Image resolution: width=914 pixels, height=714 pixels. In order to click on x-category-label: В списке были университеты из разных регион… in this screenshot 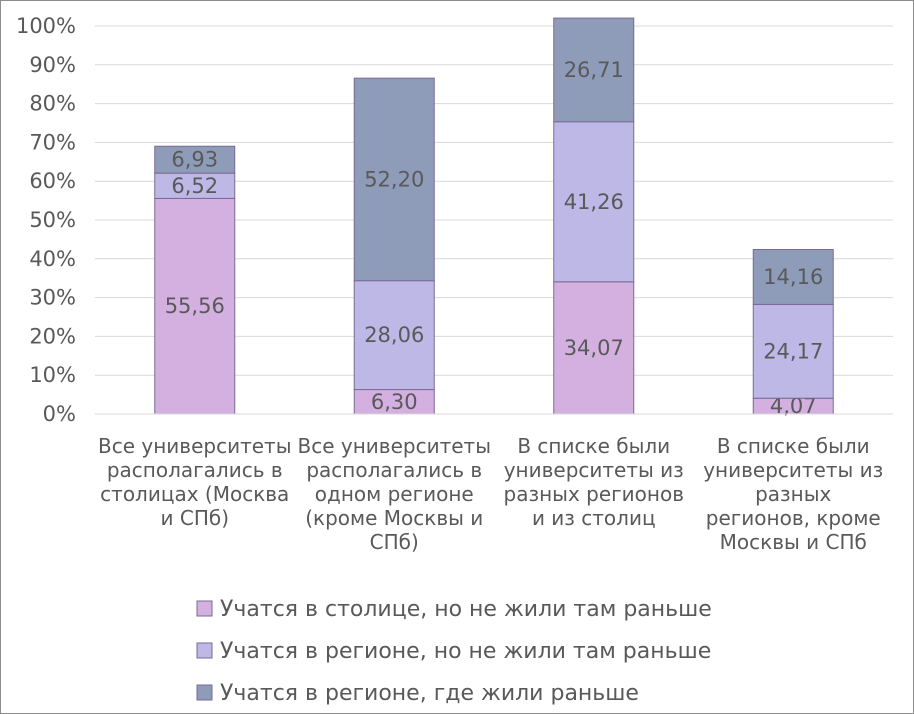, I will do `click(793, 494)`.